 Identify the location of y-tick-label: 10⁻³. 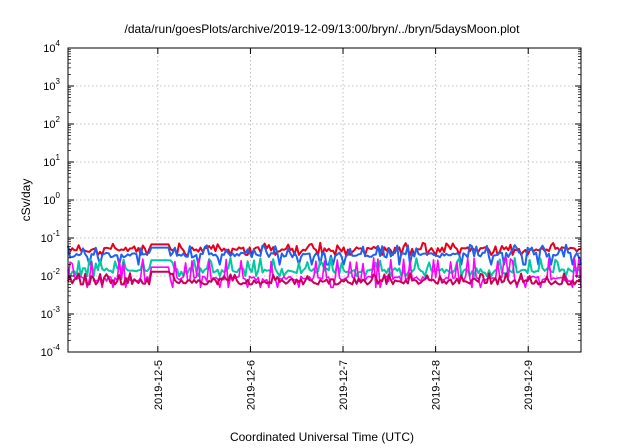
(51, 313).